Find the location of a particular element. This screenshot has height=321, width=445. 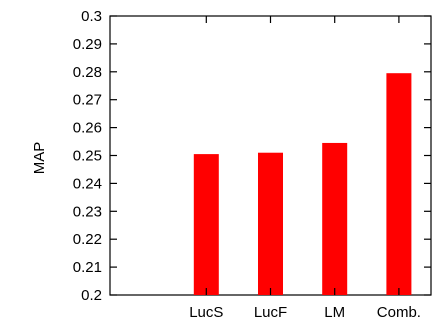

x-tick-label: LM is located at coordinates (334, 312).